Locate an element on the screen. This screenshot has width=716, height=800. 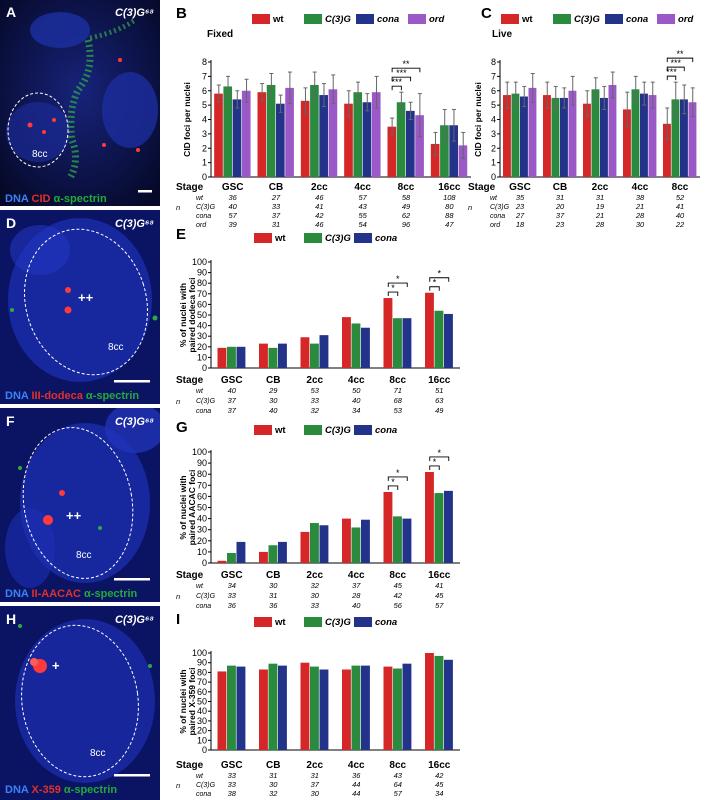
panel-label-a: A is located at coordinates (11, 12).